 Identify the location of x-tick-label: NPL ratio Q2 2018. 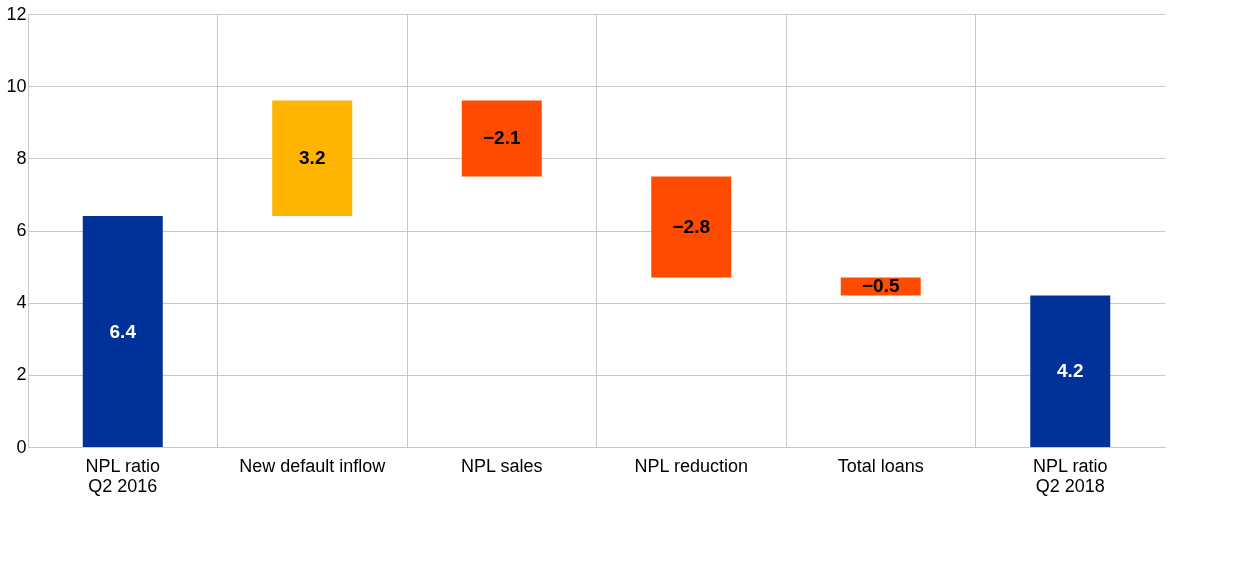
(1070, 475).